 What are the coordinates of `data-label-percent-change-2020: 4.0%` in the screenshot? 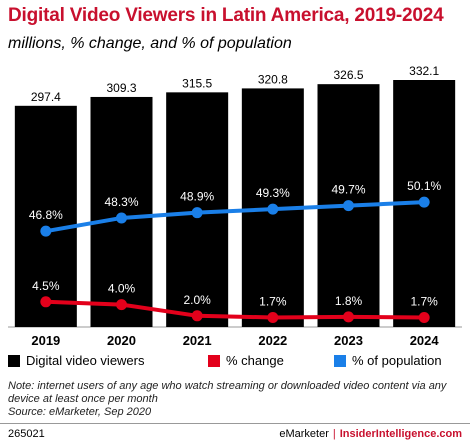 It's located at (122, 289).